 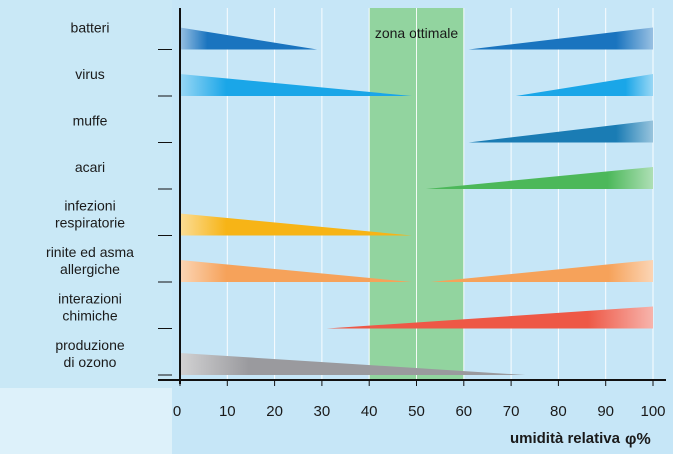 What do you see at coordinates (605, 411) in the screenshot?
I see `x-tick-label: 90` at bounding box center [605, 411].